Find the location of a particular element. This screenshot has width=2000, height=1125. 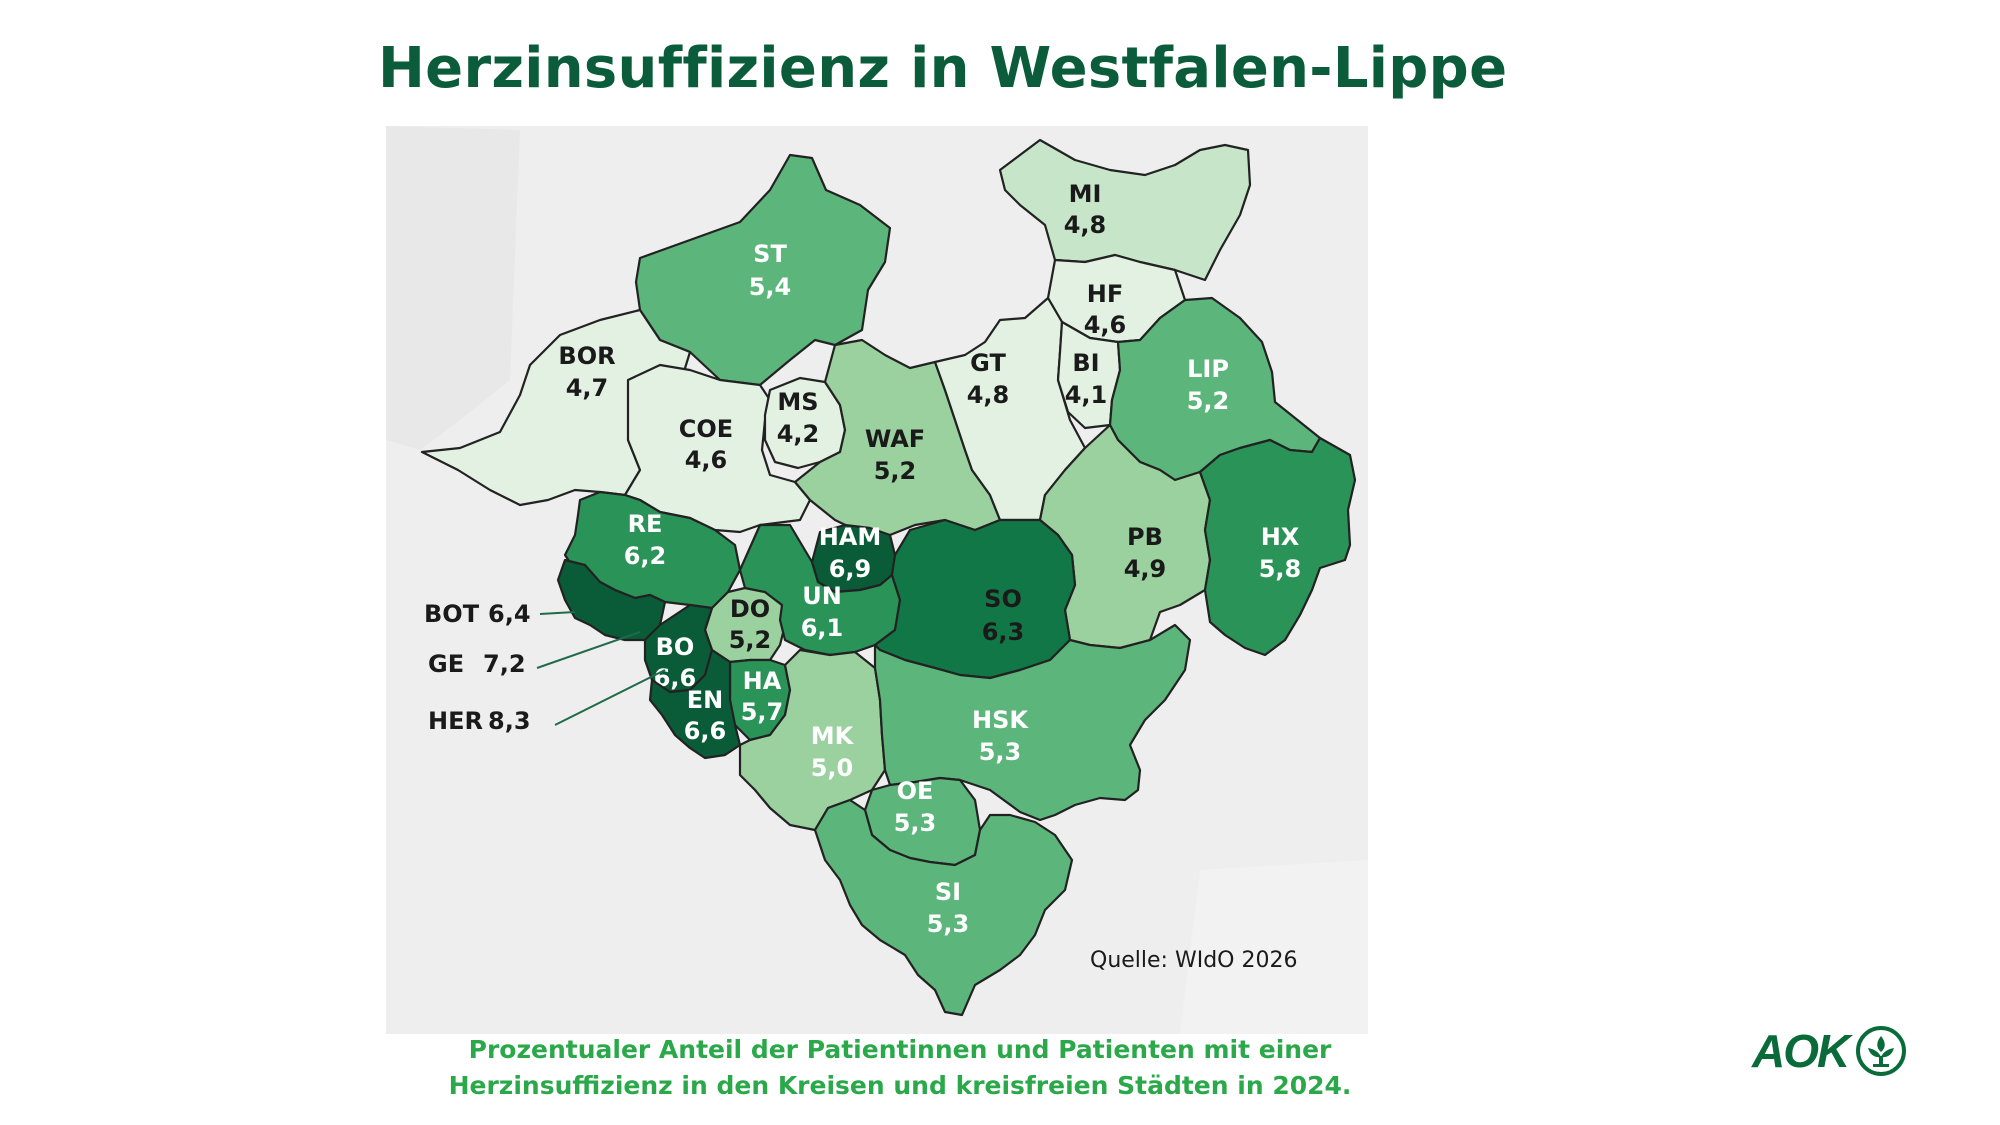

region-mi: MI 4,8 is located at coordinates (1125, 210).